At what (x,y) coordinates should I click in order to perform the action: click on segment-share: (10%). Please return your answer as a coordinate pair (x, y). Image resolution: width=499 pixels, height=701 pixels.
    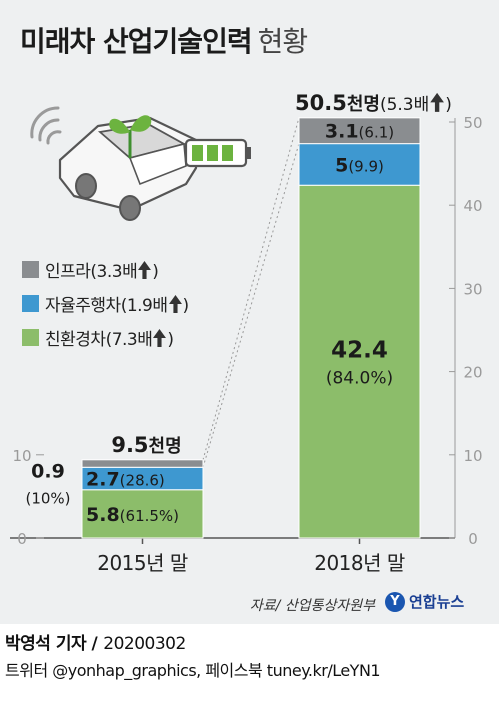
    Looking at the image, I should click on (47, 498).